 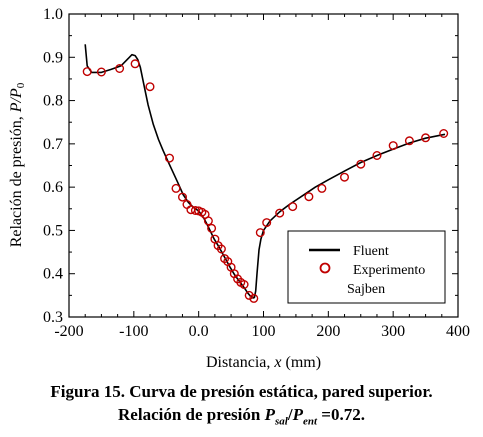 I want to click on y-tick-label: 0.4, so click(x=53, y=274).